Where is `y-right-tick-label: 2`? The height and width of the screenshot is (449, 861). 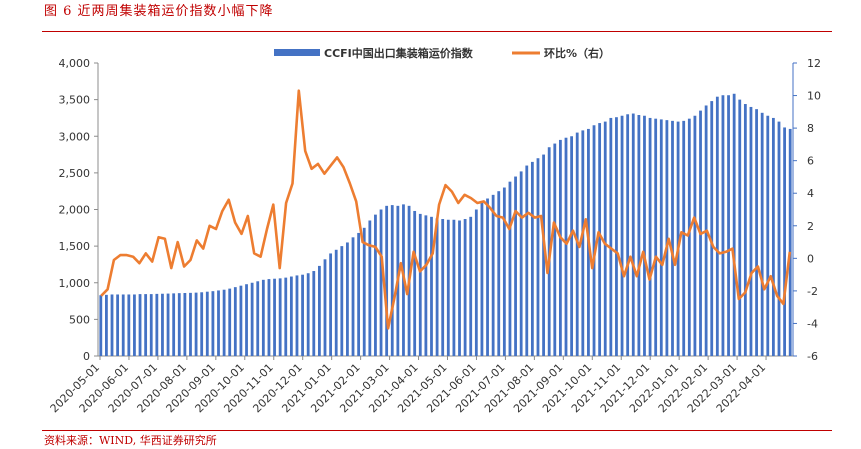 y-right-tick-label: 2 is located at coordinates (810, 226).